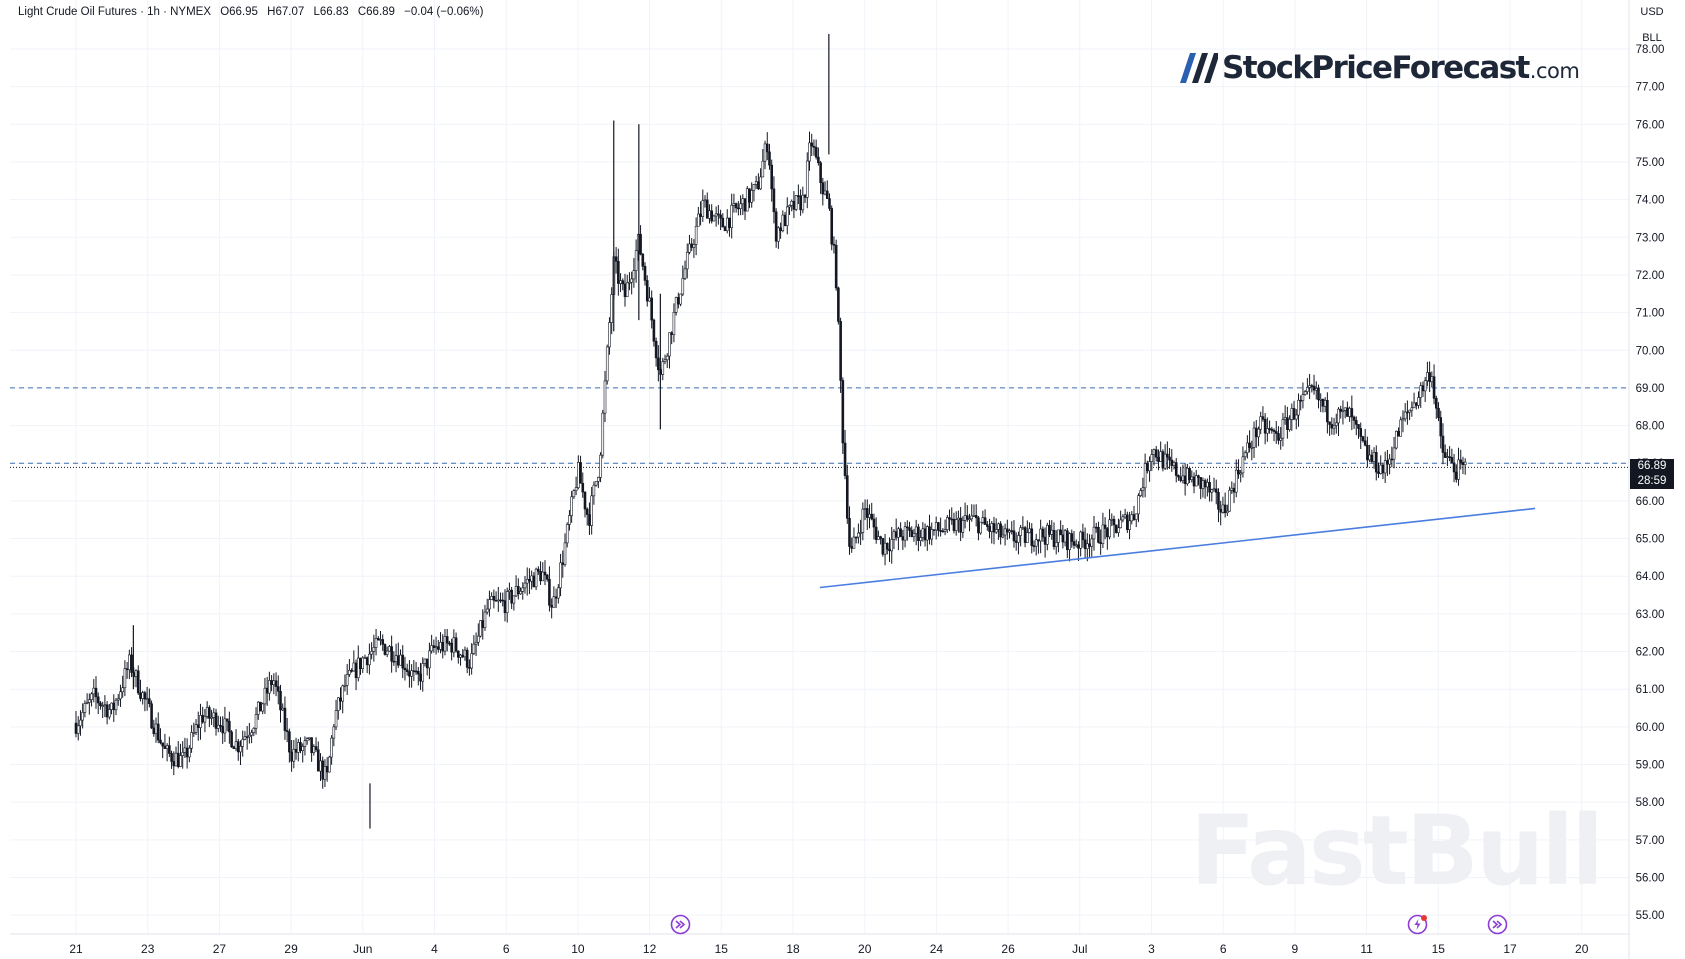  I want to click on currency-code: USD, so click(1652, 12).